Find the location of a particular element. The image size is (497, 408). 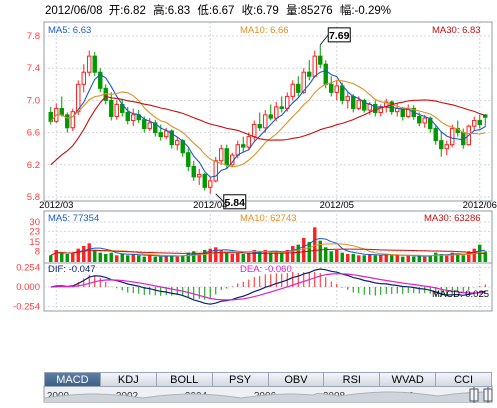

tab-obv: OBV is located at coordinates (295, 379).